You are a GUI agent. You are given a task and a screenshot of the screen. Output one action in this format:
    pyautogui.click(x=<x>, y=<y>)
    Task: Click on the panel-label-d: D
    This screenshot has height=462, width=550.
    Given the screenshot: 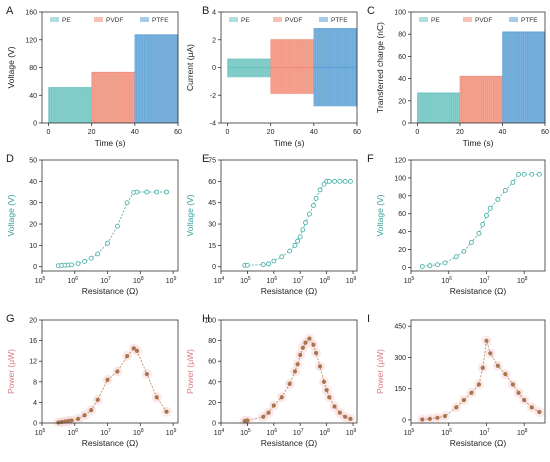 What is the action you would take?
    pyautogui.click(x=10, y=159)
    